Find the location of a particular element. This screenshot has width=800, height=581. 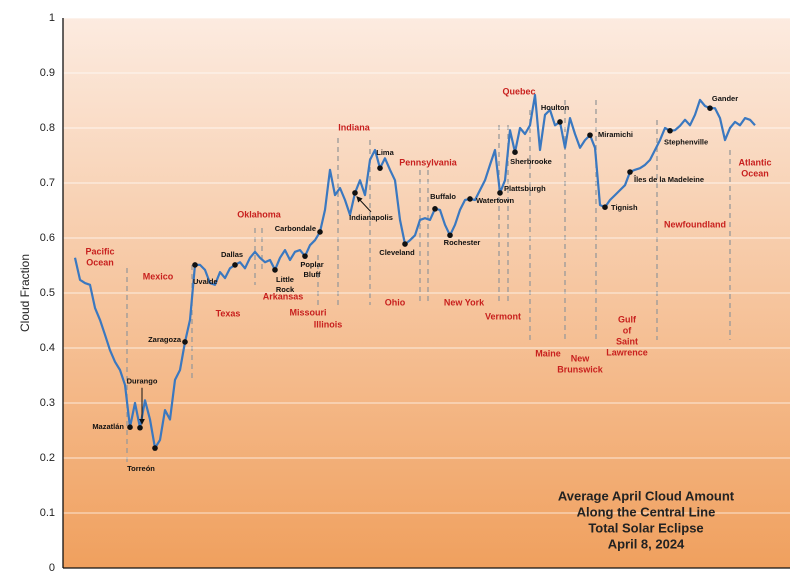

region-label: Oklahoma is located at coordinates (259, 214).